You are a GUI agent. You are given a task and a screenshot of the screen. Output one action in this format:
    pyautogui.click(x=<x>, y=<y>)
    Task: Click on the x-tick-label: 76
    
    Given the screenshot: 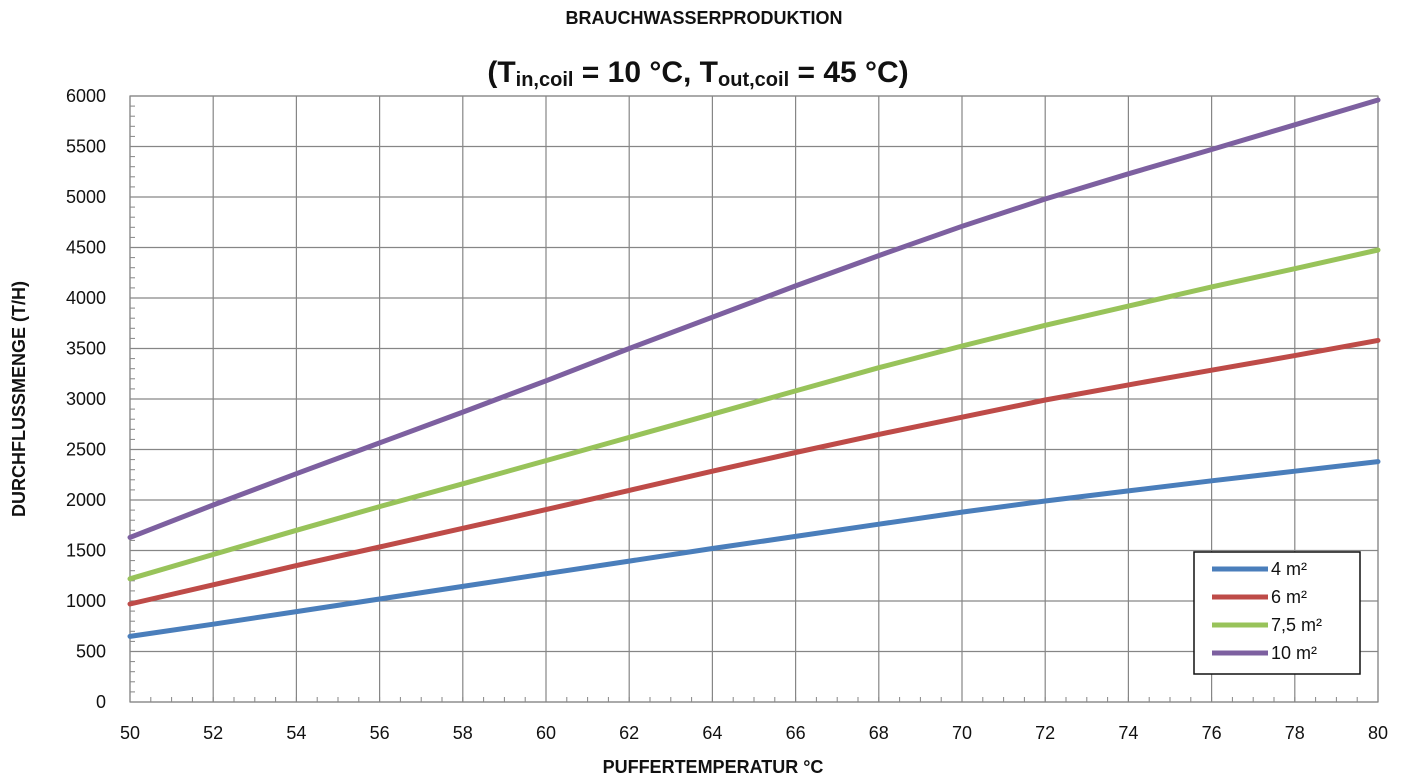 What is the action you would take?
    pyautogui.click(x=1212, y=733)
    